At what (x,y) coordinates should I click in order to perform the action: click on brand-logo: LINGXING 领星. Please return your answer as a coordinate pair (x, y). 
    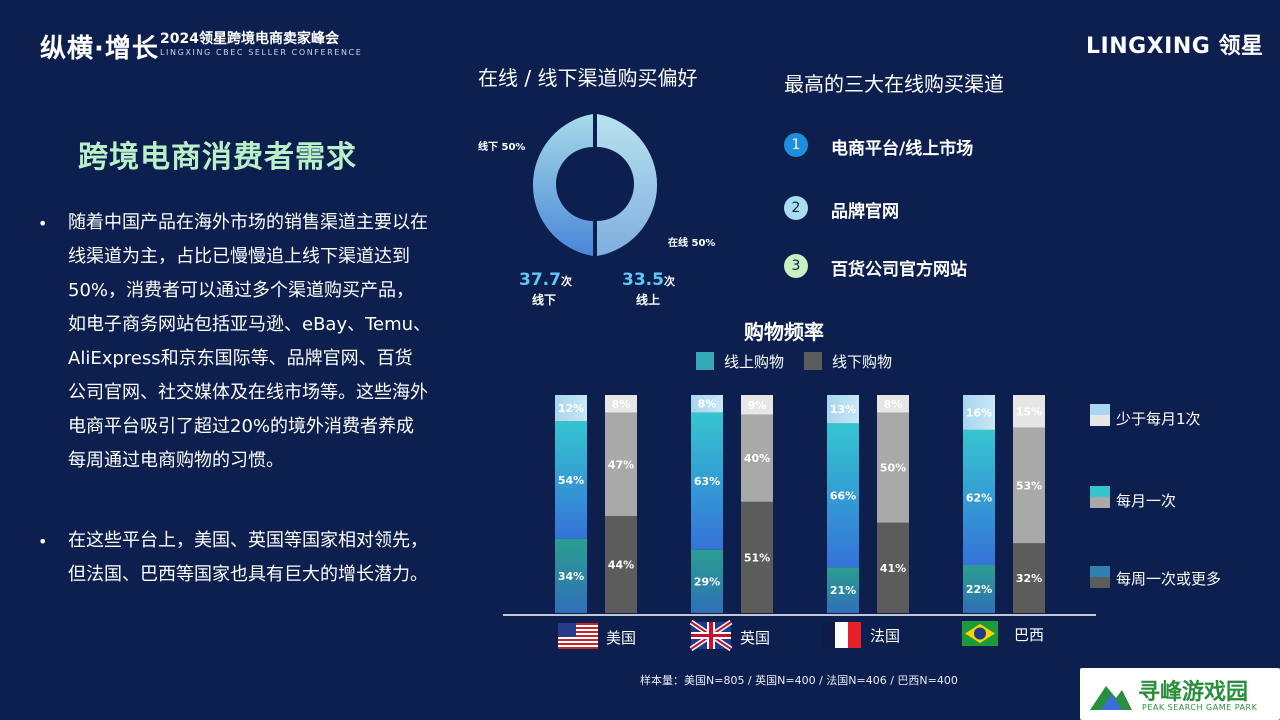
    Looking at the image, I should click on (1175, 46).